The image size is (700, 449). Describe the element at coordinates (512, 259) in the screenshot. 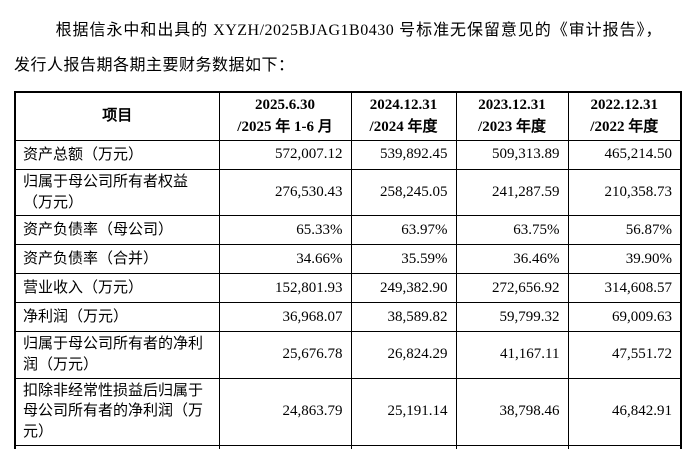

I see `cell-value: 36.46%` at that location.